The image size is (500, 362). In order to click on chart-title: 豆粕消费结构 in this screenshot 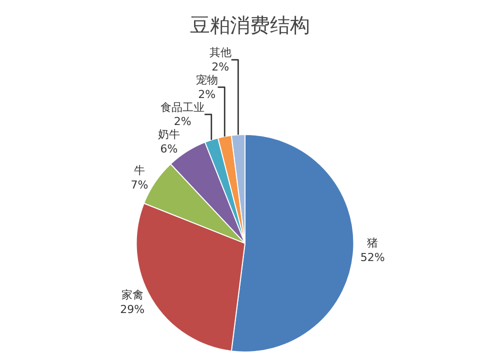, I will do `click(250, 25)`.